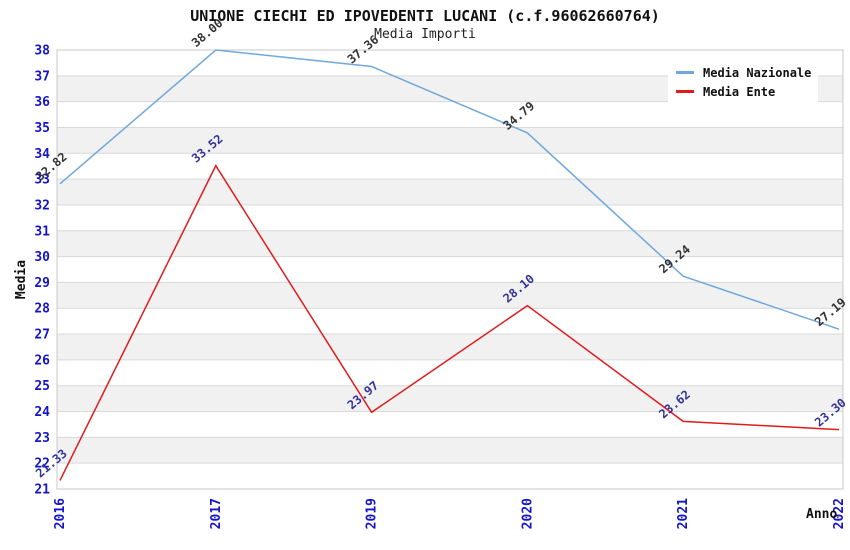 The height and width of the screenshot is (550, 850). I want to click on y-tick-label: 26, so click(42, 360).